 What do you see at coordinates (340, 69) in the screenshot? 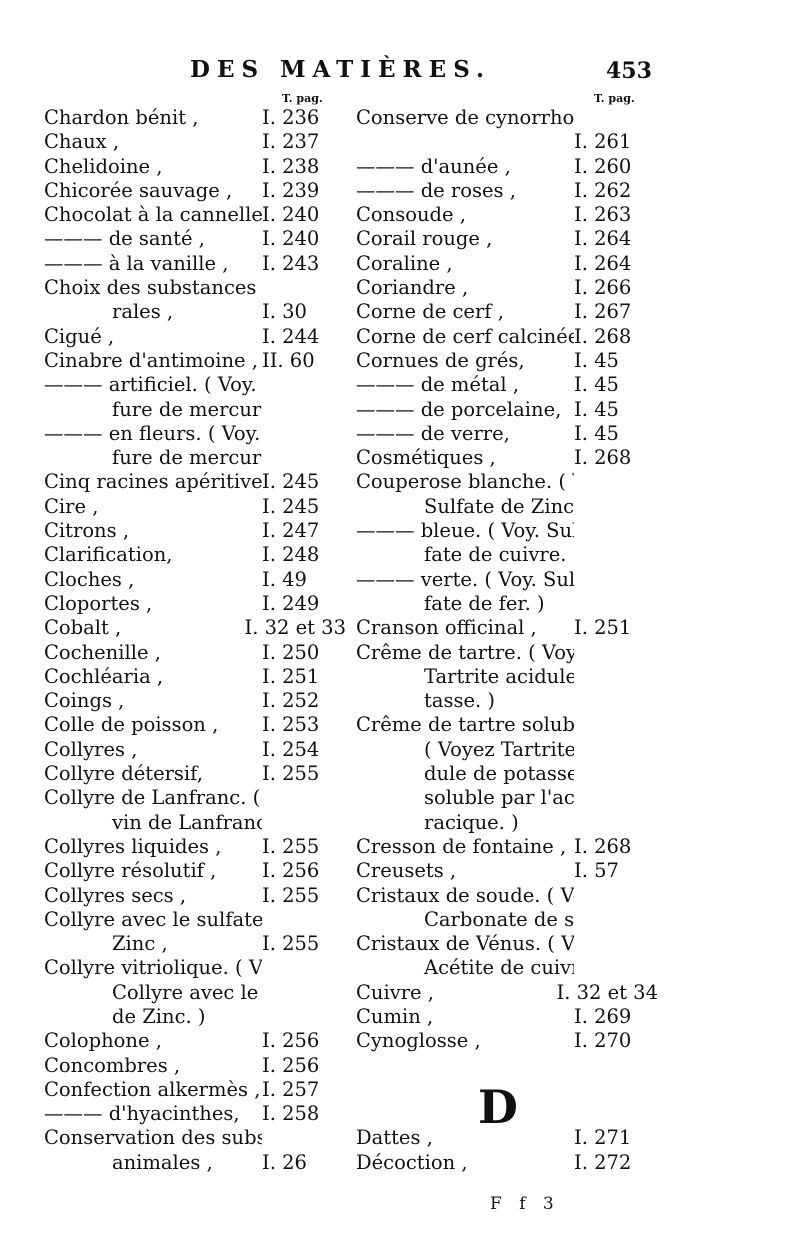
I see `running-header: DES MATIÈRES.` at bounding box center [340, 69].